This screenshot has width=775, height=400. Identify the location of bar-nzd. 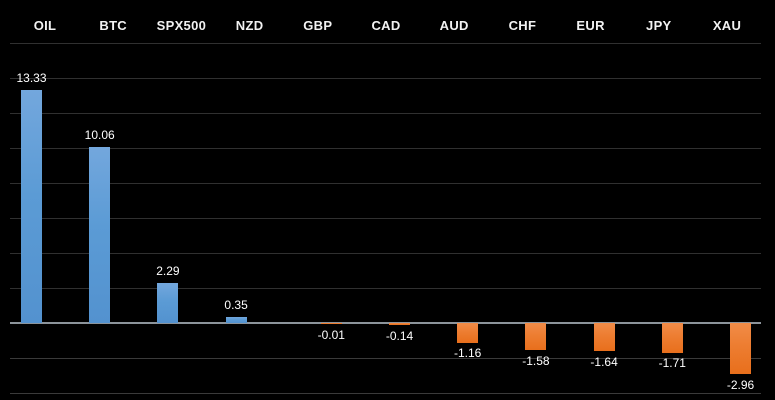
(236, 319).